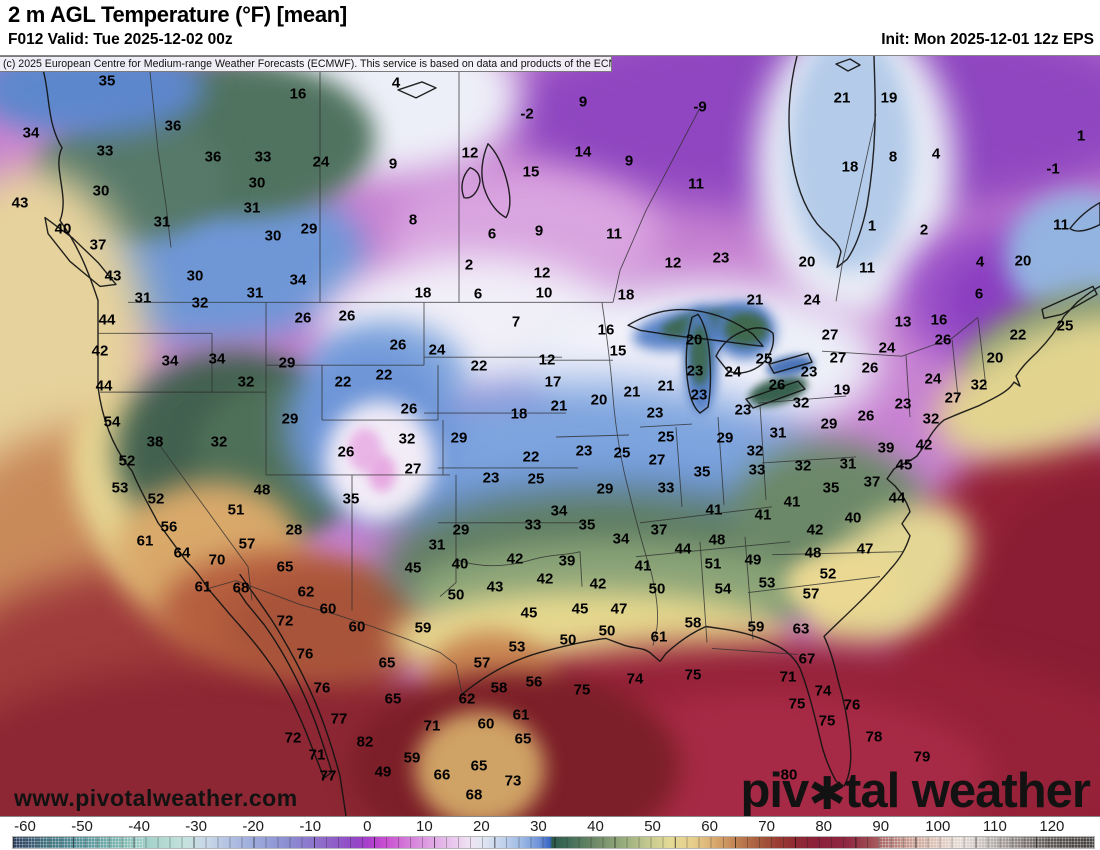 Image resolution: width=1100 pixels, height=850 pixels. I want to click on station-temp: 44, so click(683, 549).